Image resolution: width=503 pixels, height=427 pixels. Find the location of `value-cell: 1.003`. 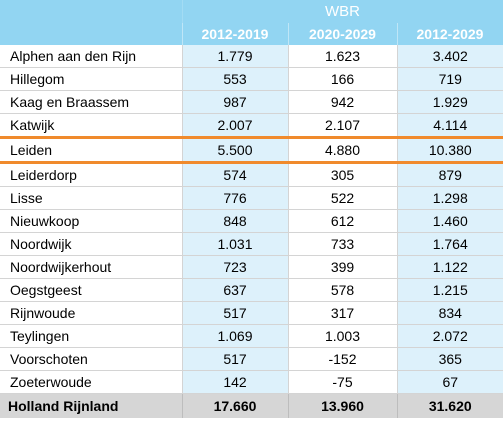

value-cell: 1.003 is located at coordinates (343, 336).